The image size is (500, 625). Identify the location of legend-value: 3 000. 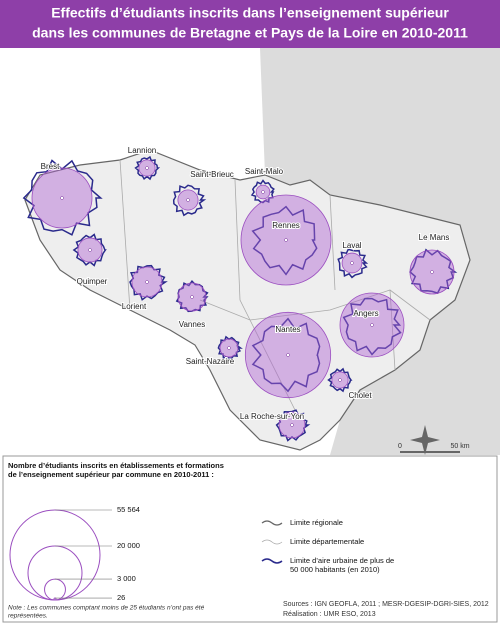
(126, 578).